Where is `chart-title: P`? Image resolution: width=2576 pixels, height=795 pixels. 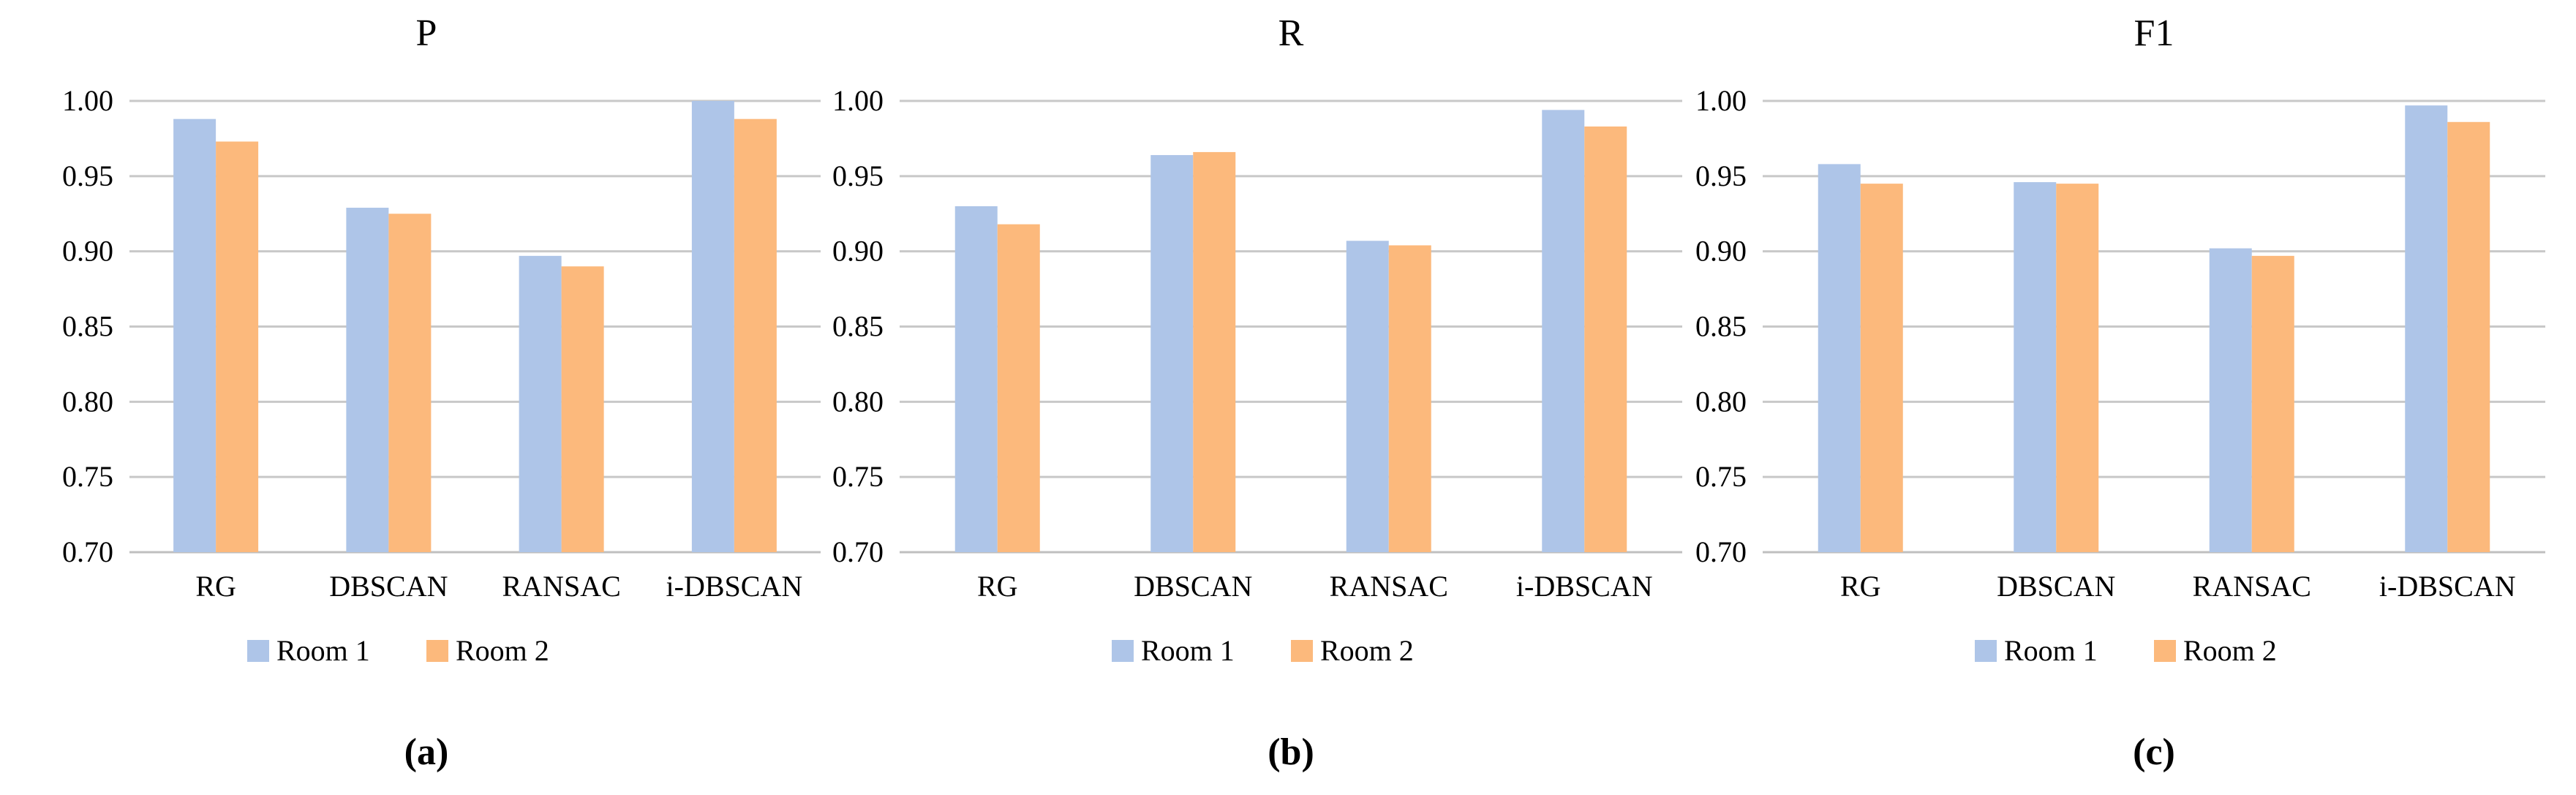
chart-title: P is located at coordinates (426, 33).